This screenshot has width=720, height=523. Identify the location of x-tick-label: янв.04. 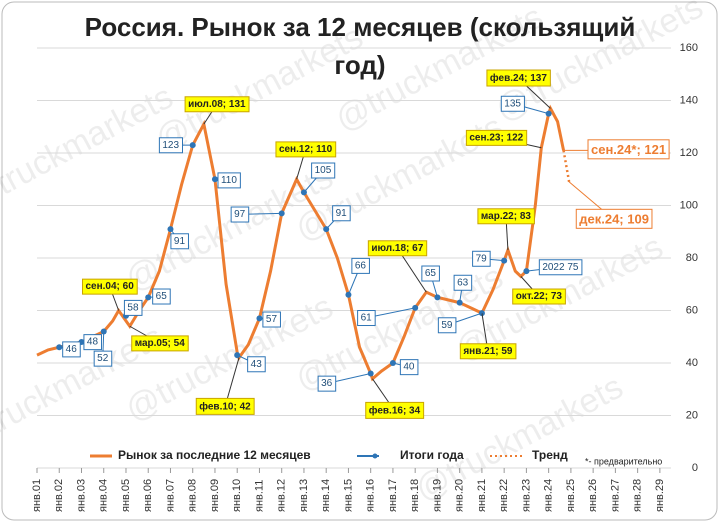
(104, 495).